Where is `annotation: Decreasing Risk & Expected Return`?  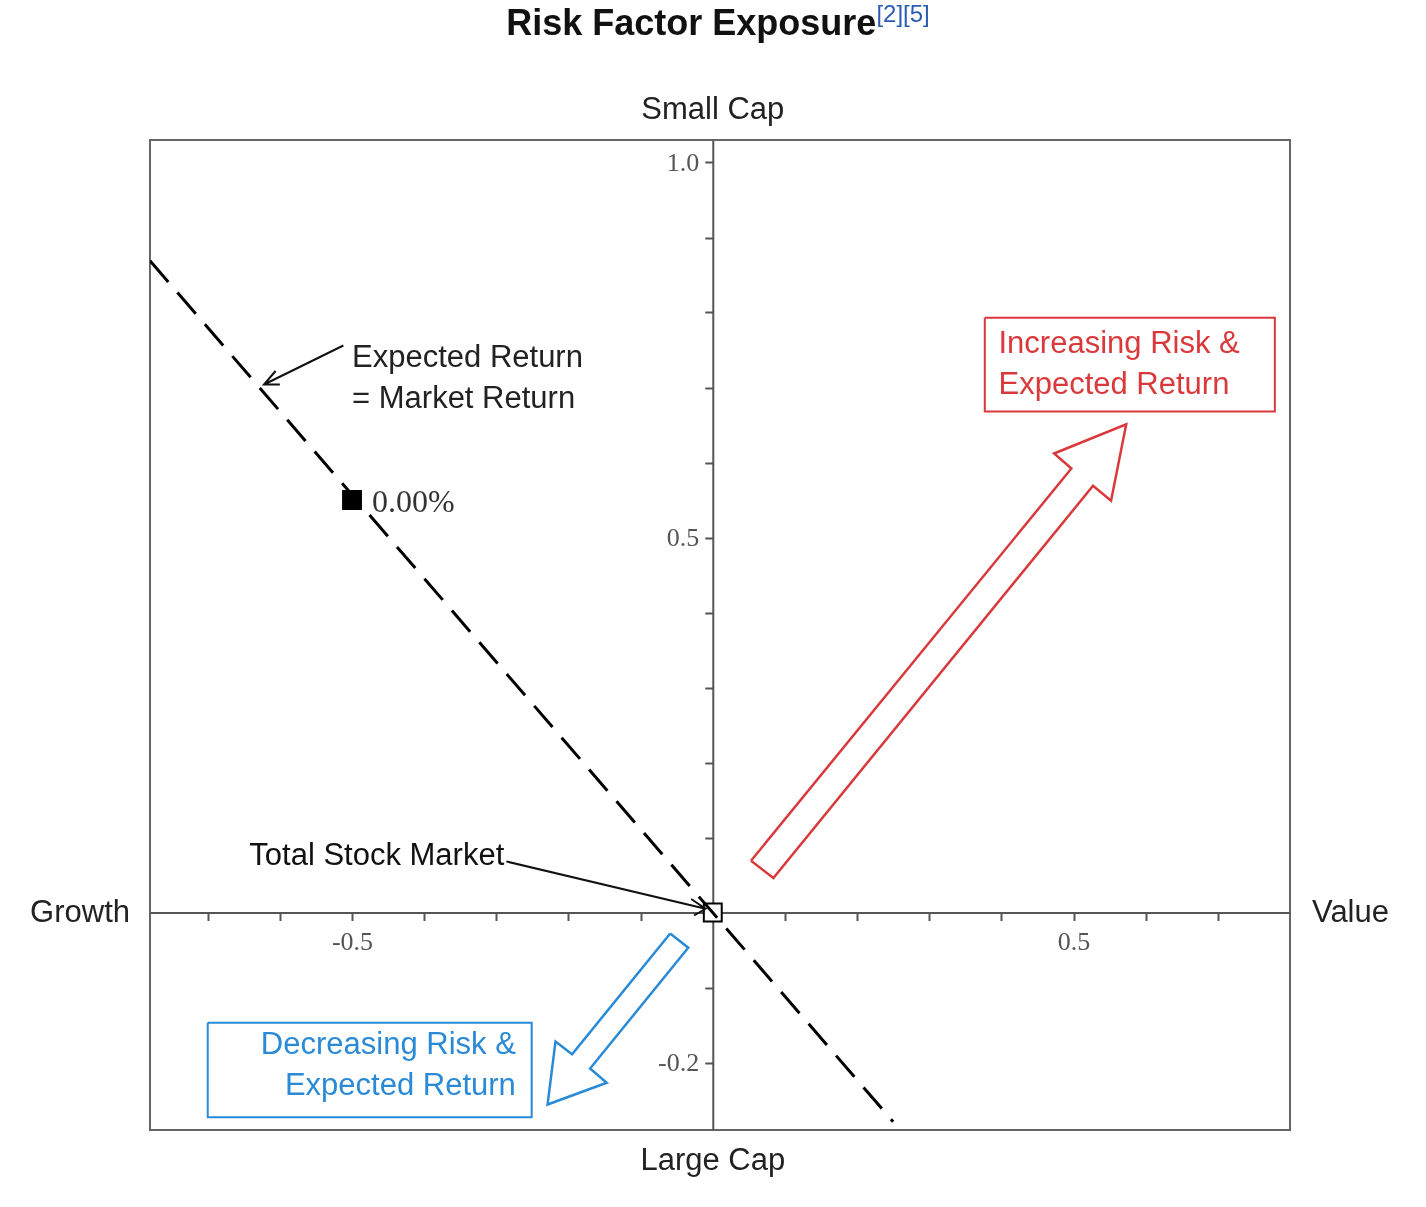 annotation: Decreasing Risk & Expected Return is located at coordinates (388, 1064).